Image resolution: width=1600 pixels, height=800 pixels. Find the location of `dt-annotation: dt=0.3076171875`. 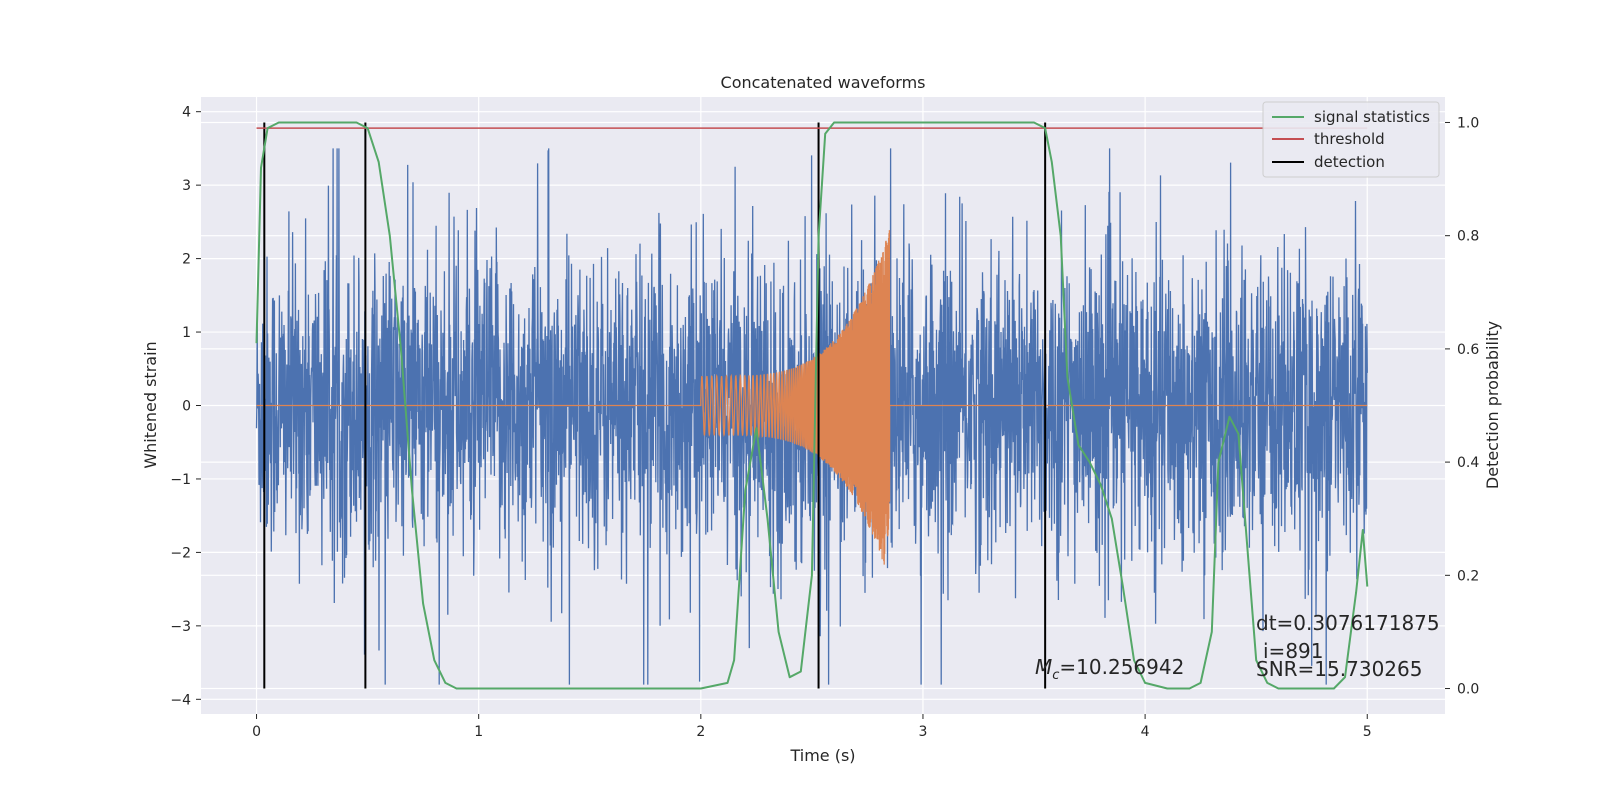

dt-annotation: dt=0.3076171875 is located at coordinates (1348, 623).